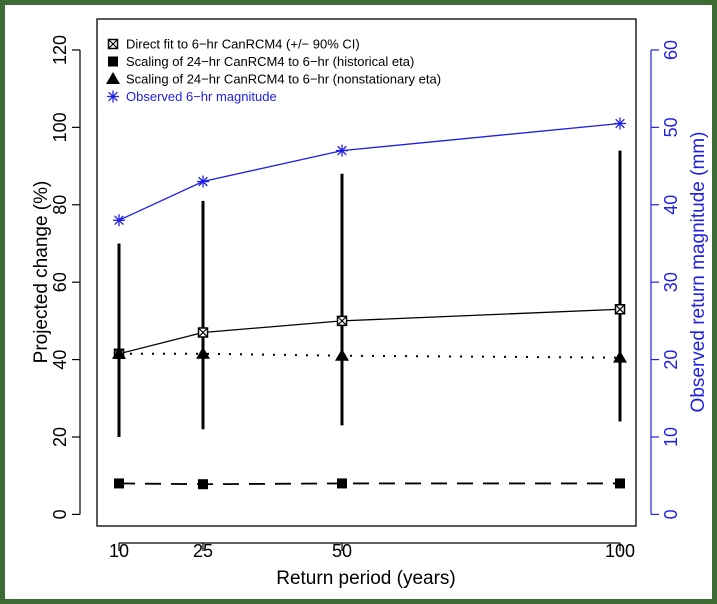 This screenshot has height=604, width=717. Describe the element at coordinates (671, 360) in the screenshot. I see `y-right-tick-label: 20` at that location.